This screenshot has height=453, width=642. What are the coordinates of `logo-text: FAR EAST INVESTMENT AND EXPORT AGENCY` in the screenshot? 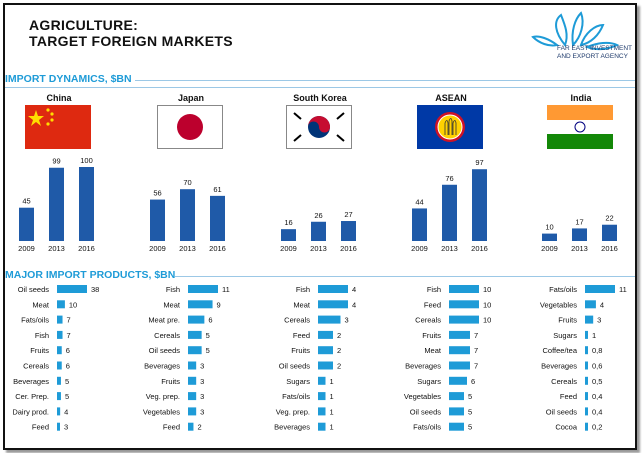 It's located at (596, 53).